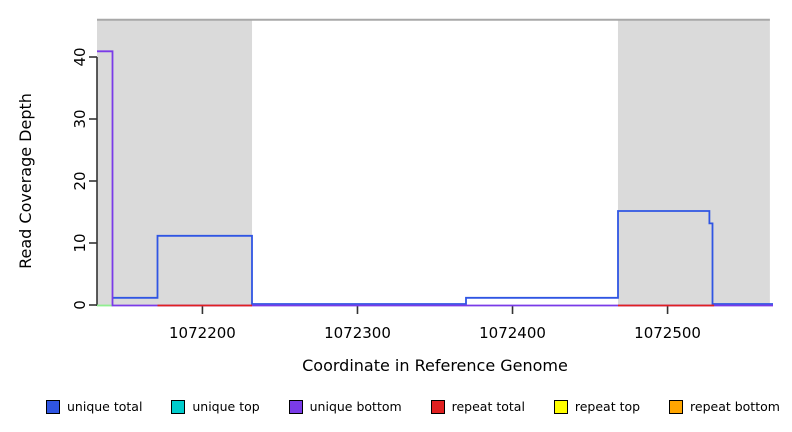  Describe the element at coordinates (80, 305) in the screenshot. I see `y-tick-label: 0` at that location.